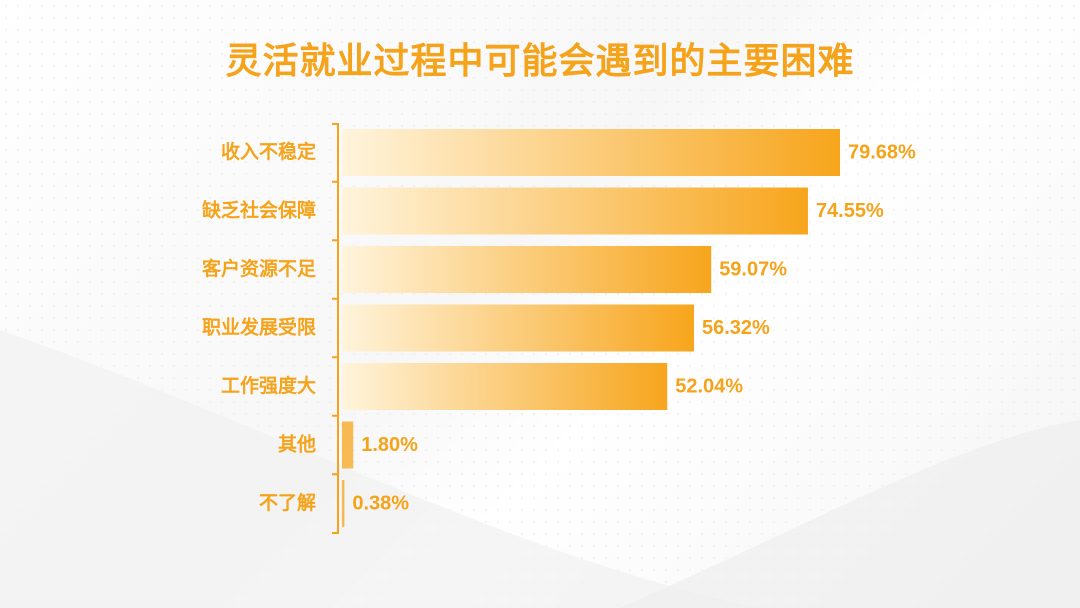 This screenshot has width=1080, height=608. Describe the element at coordinates (850, 211) in the screenshot. I see `value-label: 74.55%` at that location.